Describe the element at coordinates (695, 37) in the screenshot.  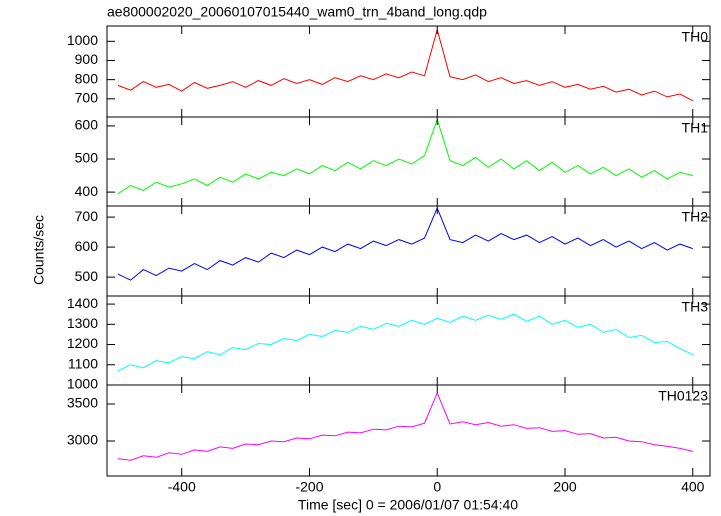
I see `panel-label: TH0` at that location.